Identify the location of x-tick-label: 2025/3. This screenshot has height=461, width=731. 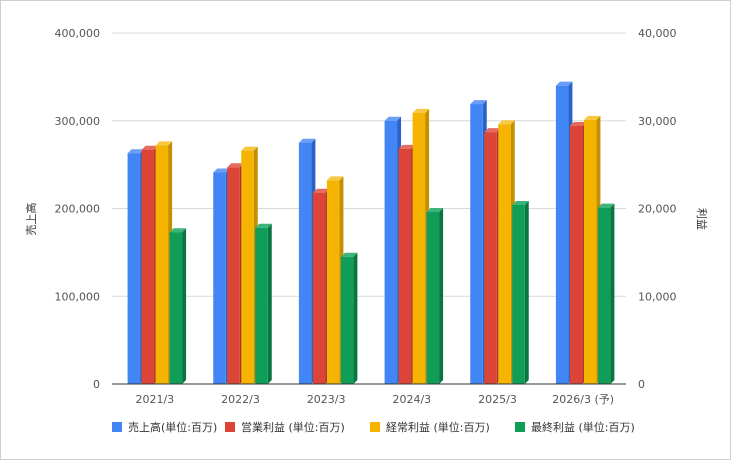
(497, 399).